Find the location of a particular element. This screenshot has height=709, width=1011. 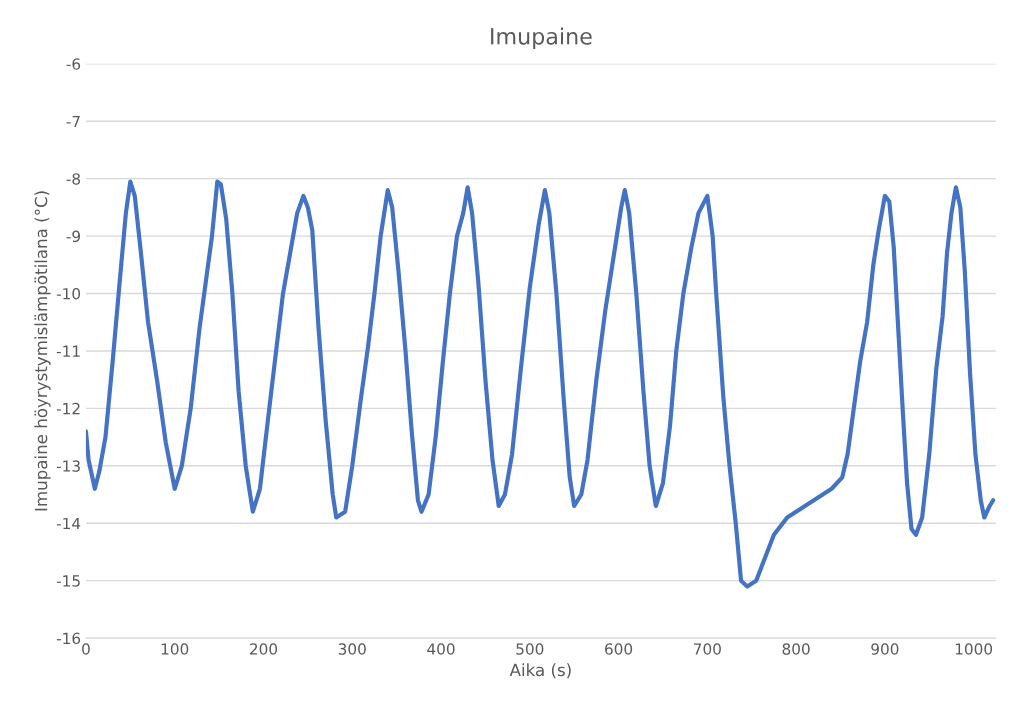

y-tick-label: -7 is located at coordinates (73, 121).